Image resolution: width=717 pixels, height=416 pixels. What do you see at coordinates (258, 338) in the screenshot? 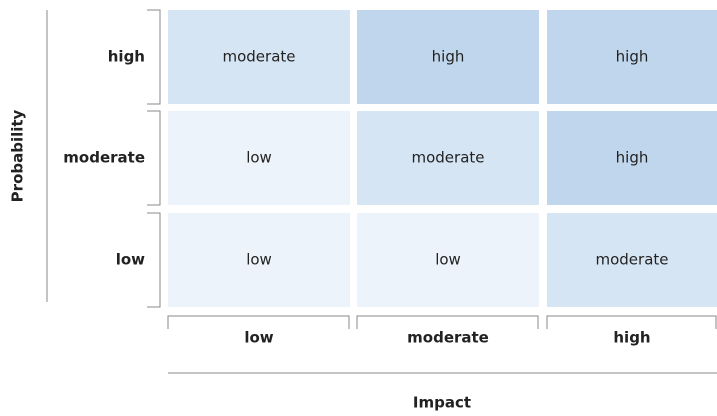
I see `column-label: low` at bounding box center [258, 338].